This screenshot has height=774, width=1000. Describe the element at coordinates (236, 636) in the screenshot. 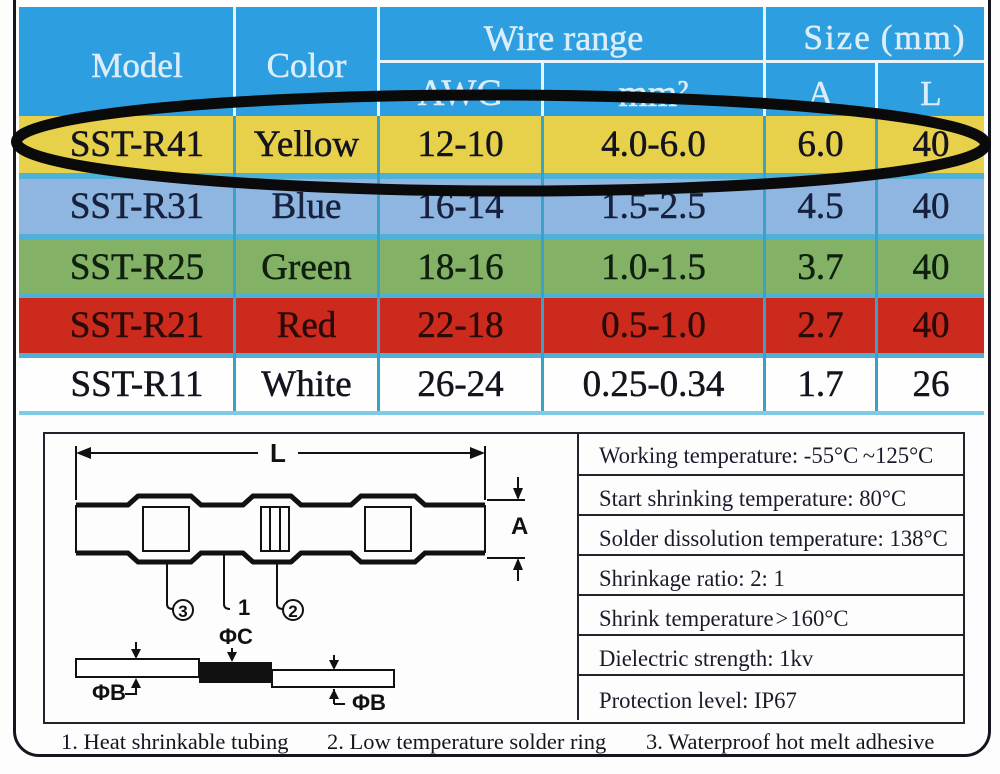

I see `svg-text: ΦC` at that location.